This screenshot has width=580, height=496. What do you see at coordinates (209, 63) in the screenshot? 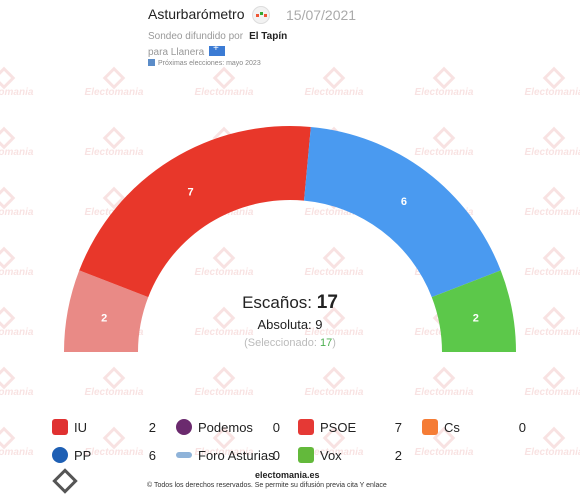
I see `next-elections-text: Próximas elecciones: mayo 2023` at bounding box center [209, 63].